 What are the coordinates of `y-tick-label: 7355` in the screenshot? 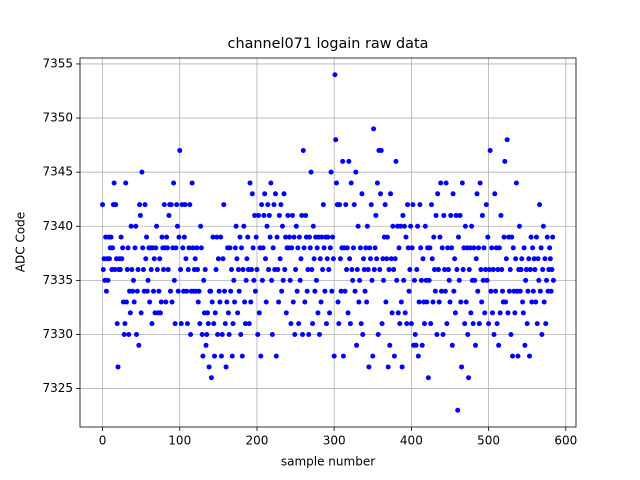 It's located at (57, 63).